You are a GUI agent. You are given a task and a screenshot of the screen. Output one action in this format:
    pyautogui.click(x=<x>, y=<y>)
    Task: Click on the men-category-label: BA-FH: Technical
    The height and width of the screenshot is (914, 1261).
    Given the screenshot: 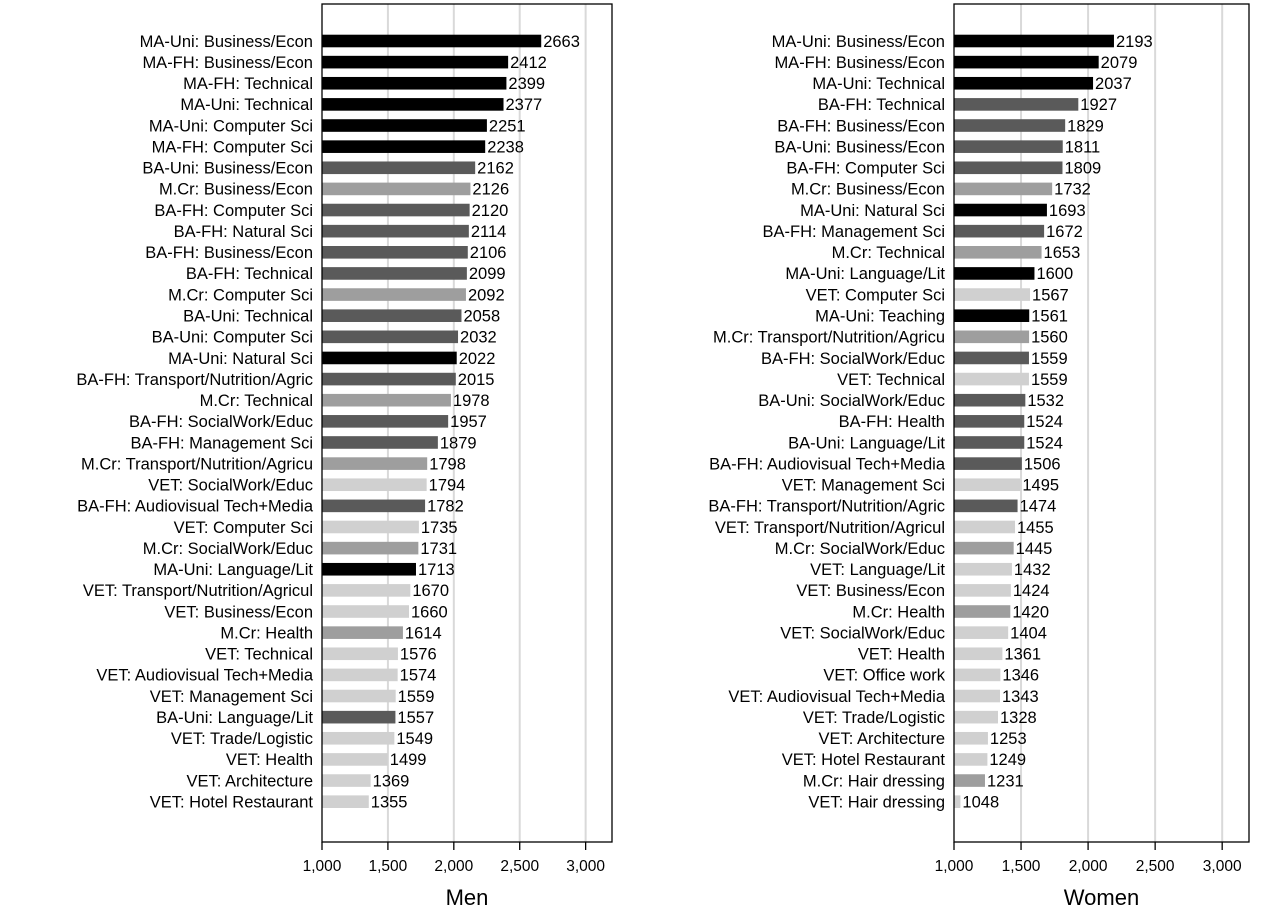 What is the action you would take?
    pyautogui.click(x=249, y=274)
    